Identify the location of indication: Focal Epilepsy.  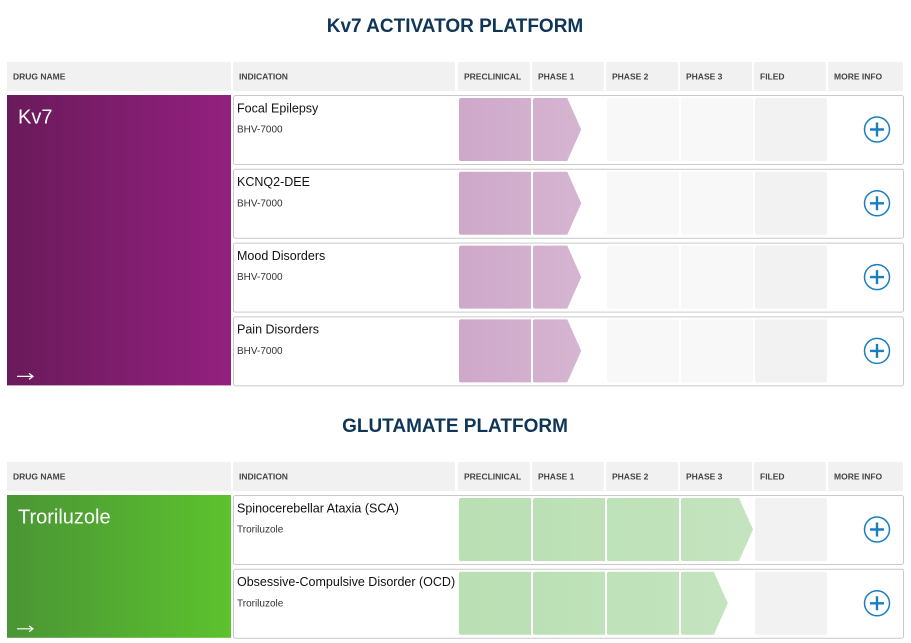
(278, 108).